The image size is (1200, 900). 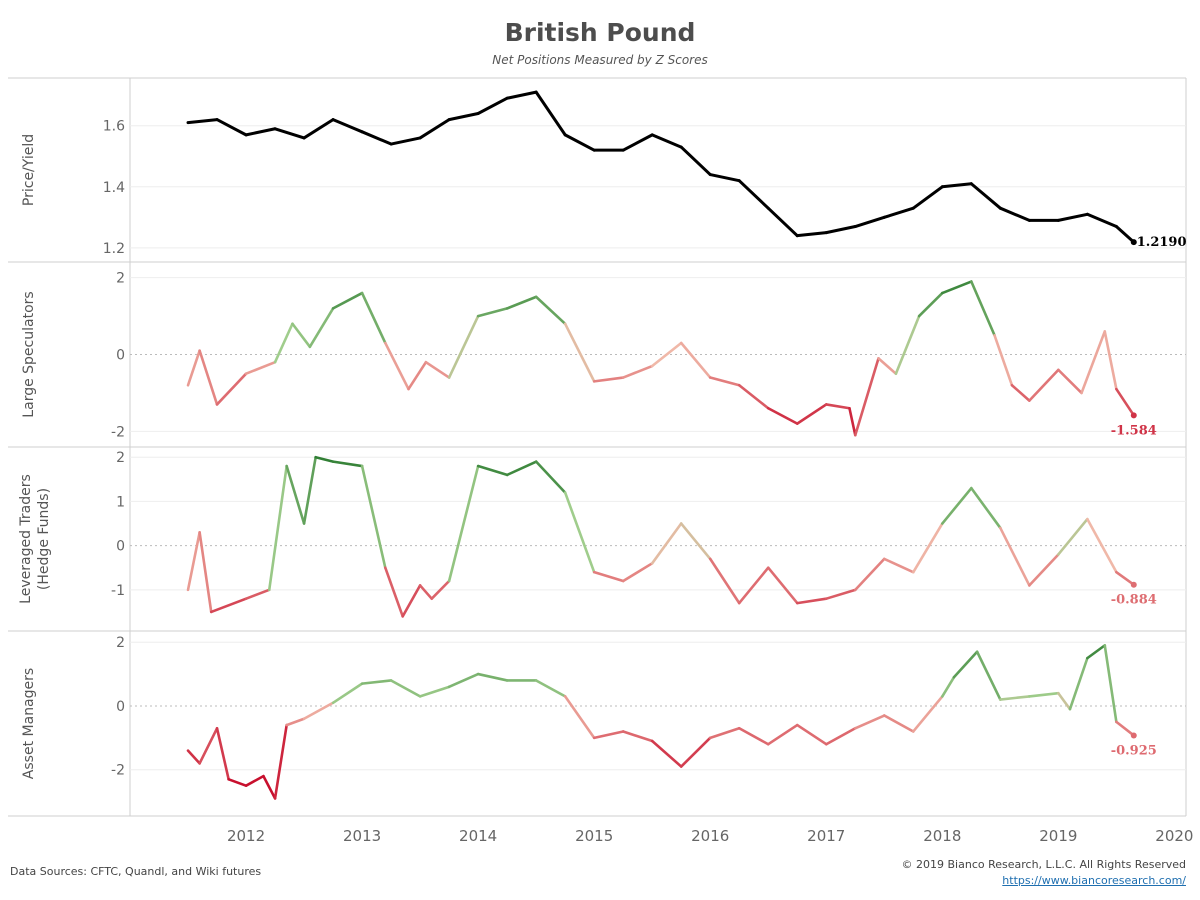 What do you see at coordinates (29, 723) in the screenshot?
I see `y-axis-label: Asset Managers` at bounding box center [29, 723].